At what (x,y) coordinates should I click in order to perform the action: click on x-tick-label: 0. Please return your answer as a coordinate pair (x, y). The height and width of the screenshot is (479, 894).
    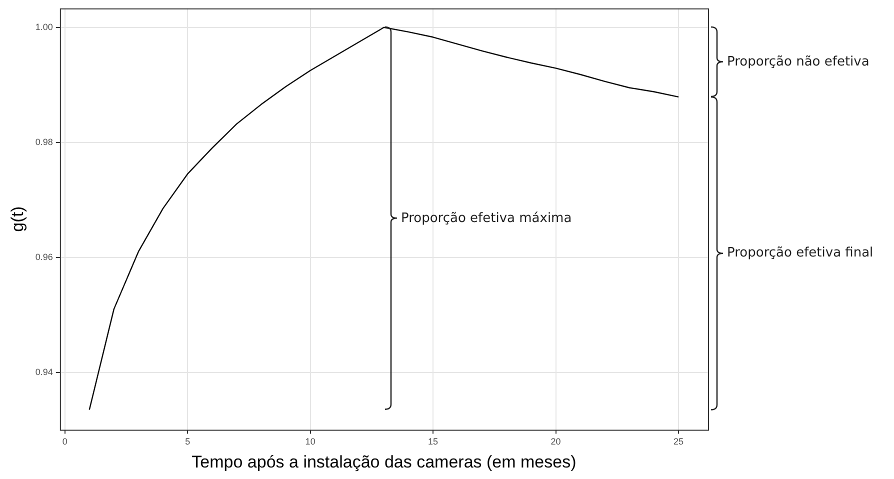
    Looking at the image, I should click on (65, 441).